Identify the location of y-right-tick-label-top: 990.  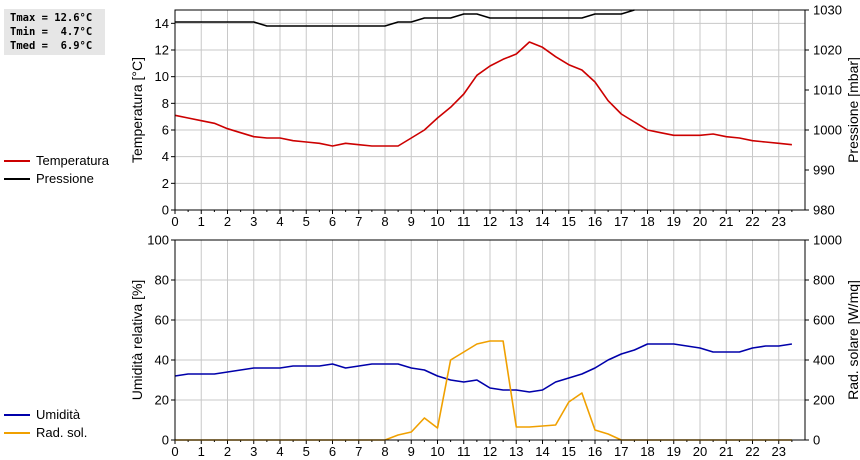
(824, 170).